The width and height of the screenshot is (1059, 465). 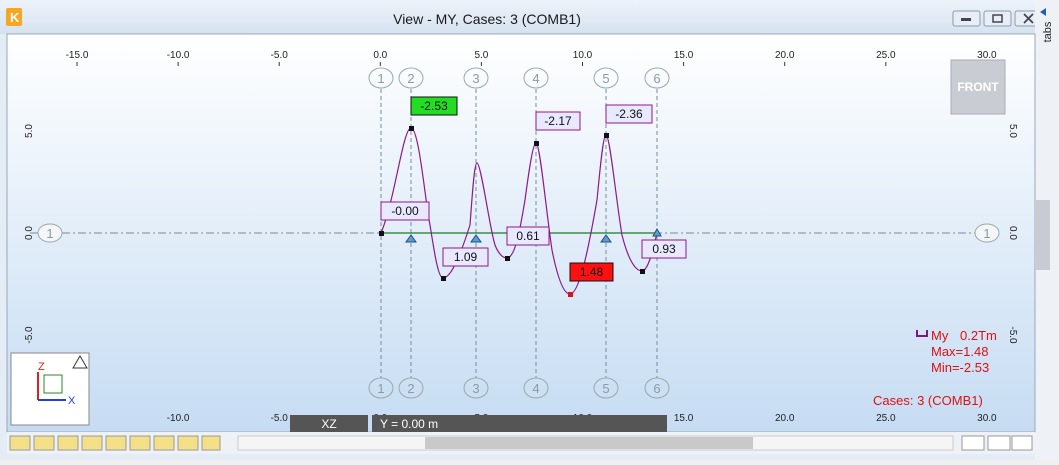 I want to click on moment-label: -2.17, so click(x=558, y=121).